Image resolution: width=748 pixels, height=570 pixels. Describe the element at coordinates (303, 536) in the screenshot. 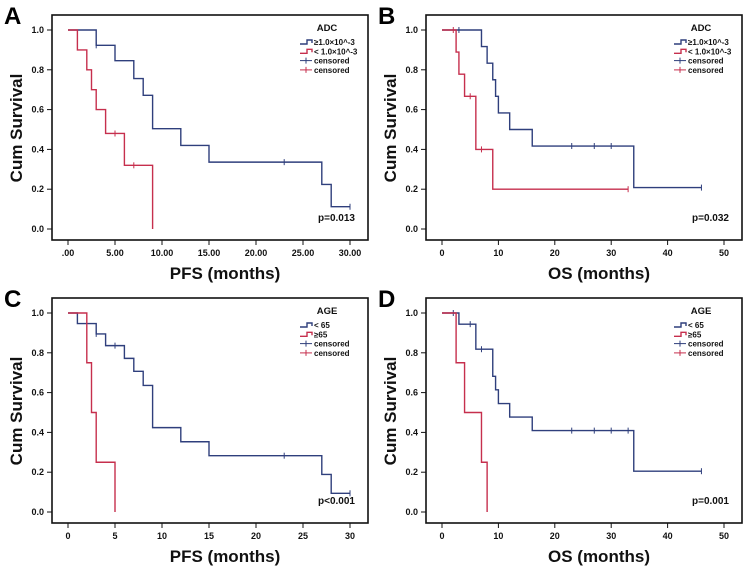

I see `x-tick-label: 25` at that location.